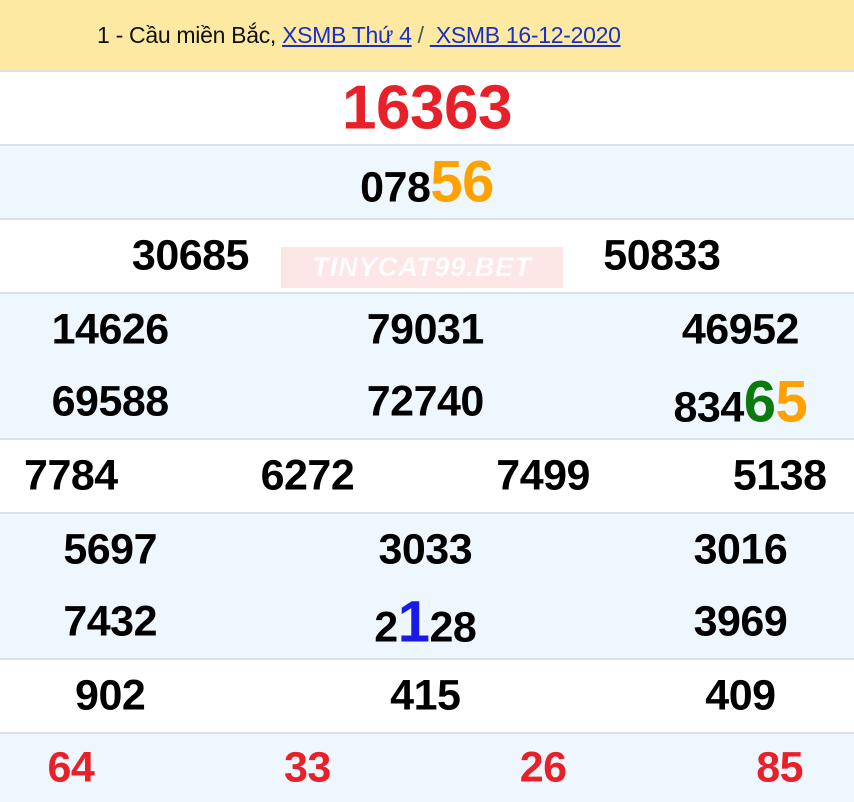 Image resolution: width=854 pixels, height=802 pixels. I want to click on prize-number: 07856, so click(427, 182).